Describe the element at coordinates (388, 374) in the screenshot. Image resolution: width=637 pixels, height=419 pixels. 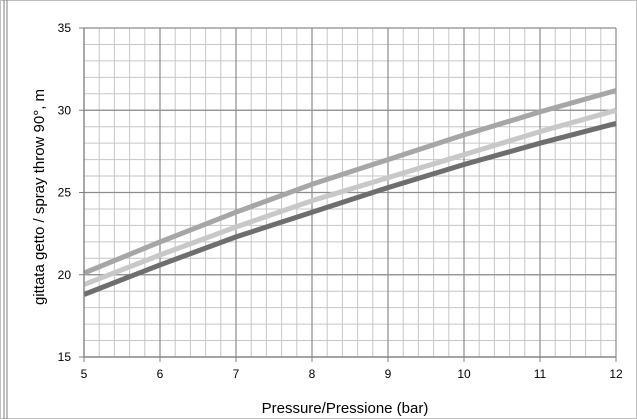
I see `x-tick-label: 9` at that location.